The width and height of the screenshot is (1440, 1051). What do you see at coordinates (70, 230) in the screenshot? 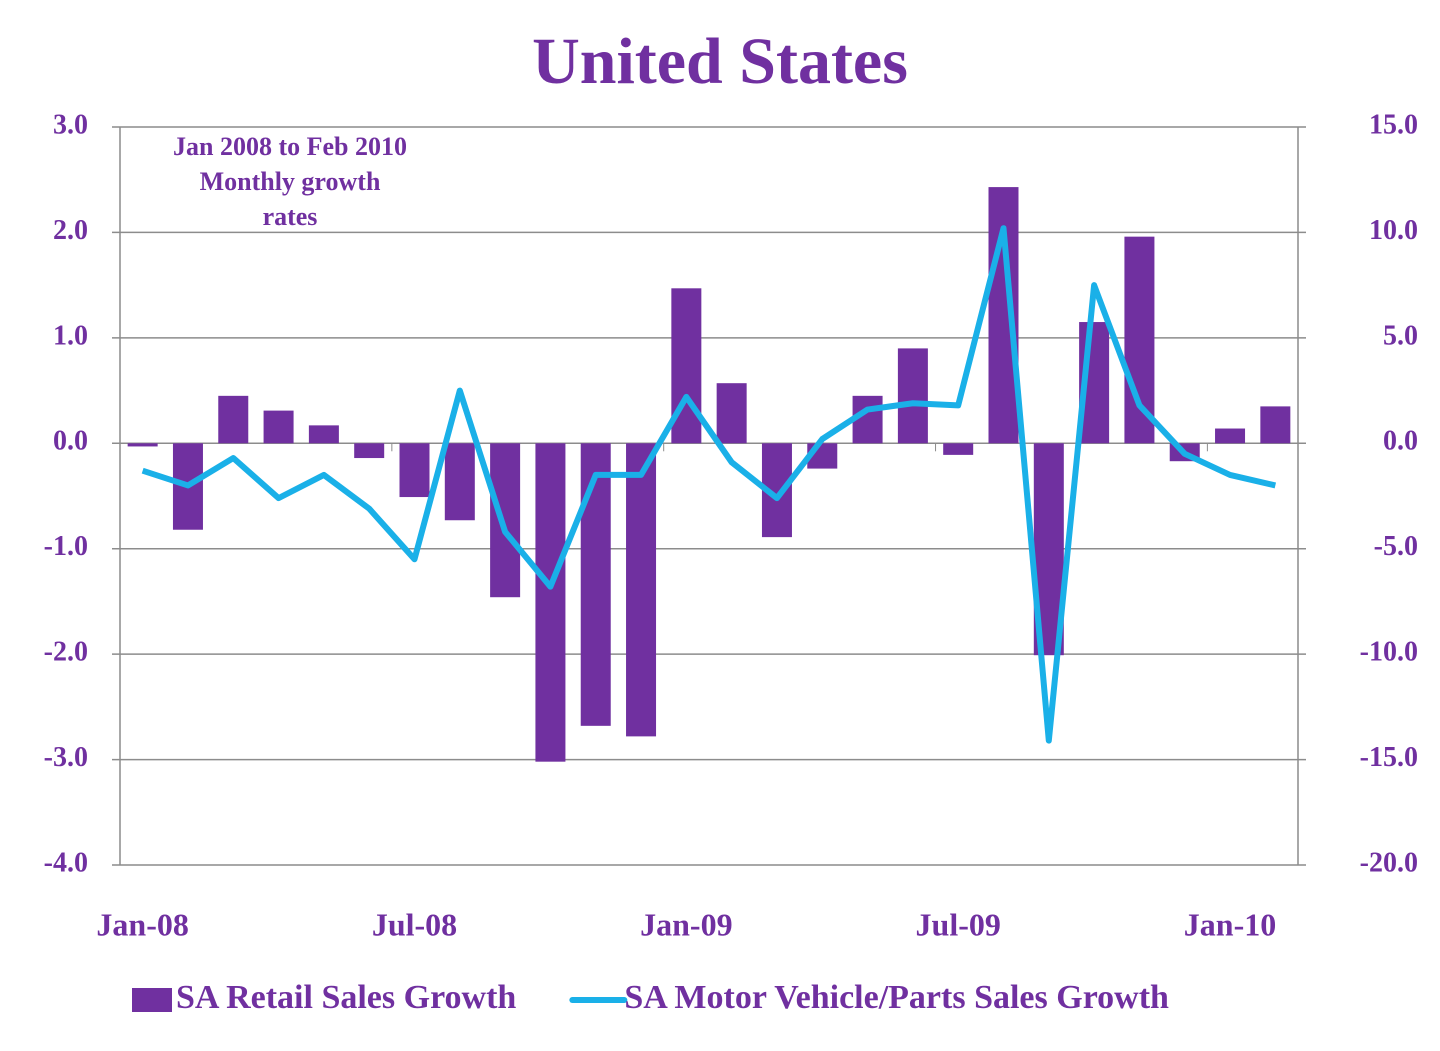
I see `y-tick-label: 2.0` at bounding box center [70, 230].